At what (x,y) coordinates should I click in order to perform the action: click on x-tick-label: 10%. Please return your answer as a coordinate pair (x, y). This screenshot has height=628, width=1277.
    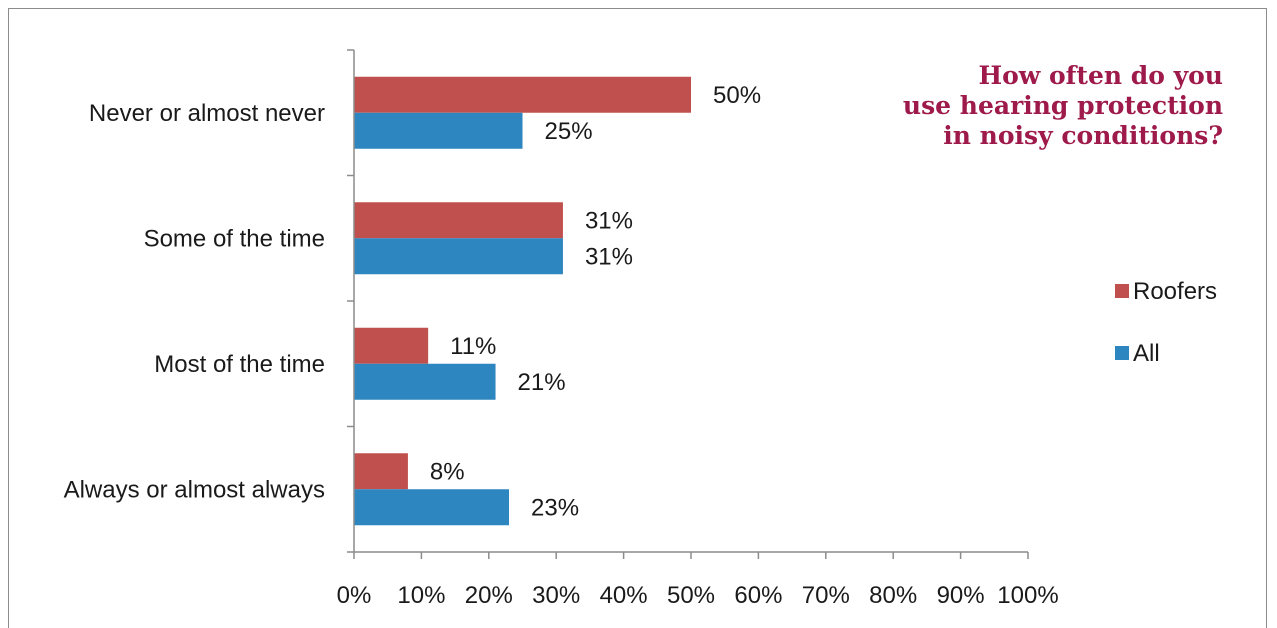
    Looking at the image, I should click on (421, 595).